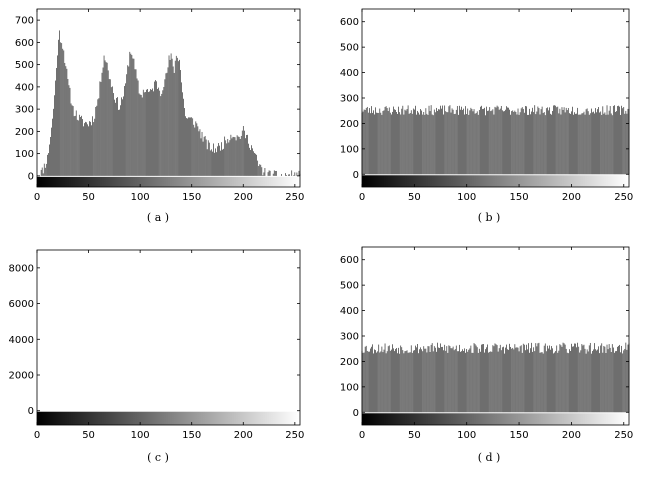 This screenshot has height=479, width=645. Describe the element at coordinates (168, 181) in the screenshot. I see `grayscale-colorbar` at that location.